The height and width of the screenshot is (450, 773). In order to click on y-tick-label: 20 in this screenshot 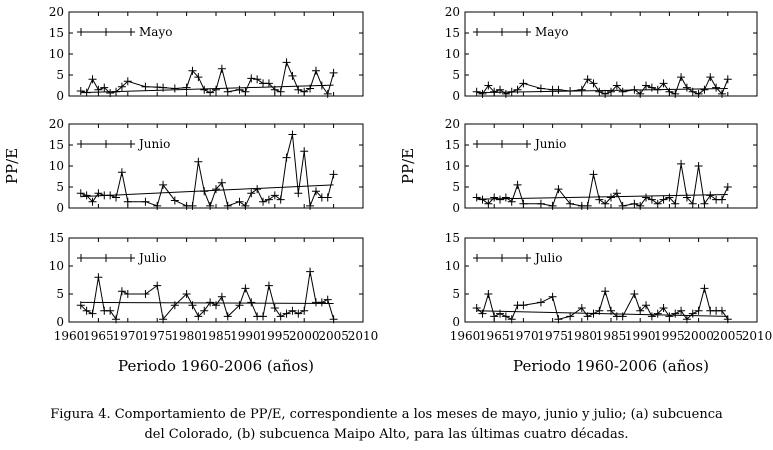, I will do `click(56, 12)`.